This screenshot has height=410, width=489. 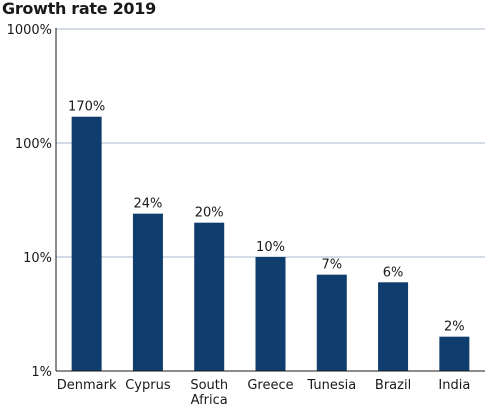 I want to click on data-label: 6%, so click(x=393, y=272).